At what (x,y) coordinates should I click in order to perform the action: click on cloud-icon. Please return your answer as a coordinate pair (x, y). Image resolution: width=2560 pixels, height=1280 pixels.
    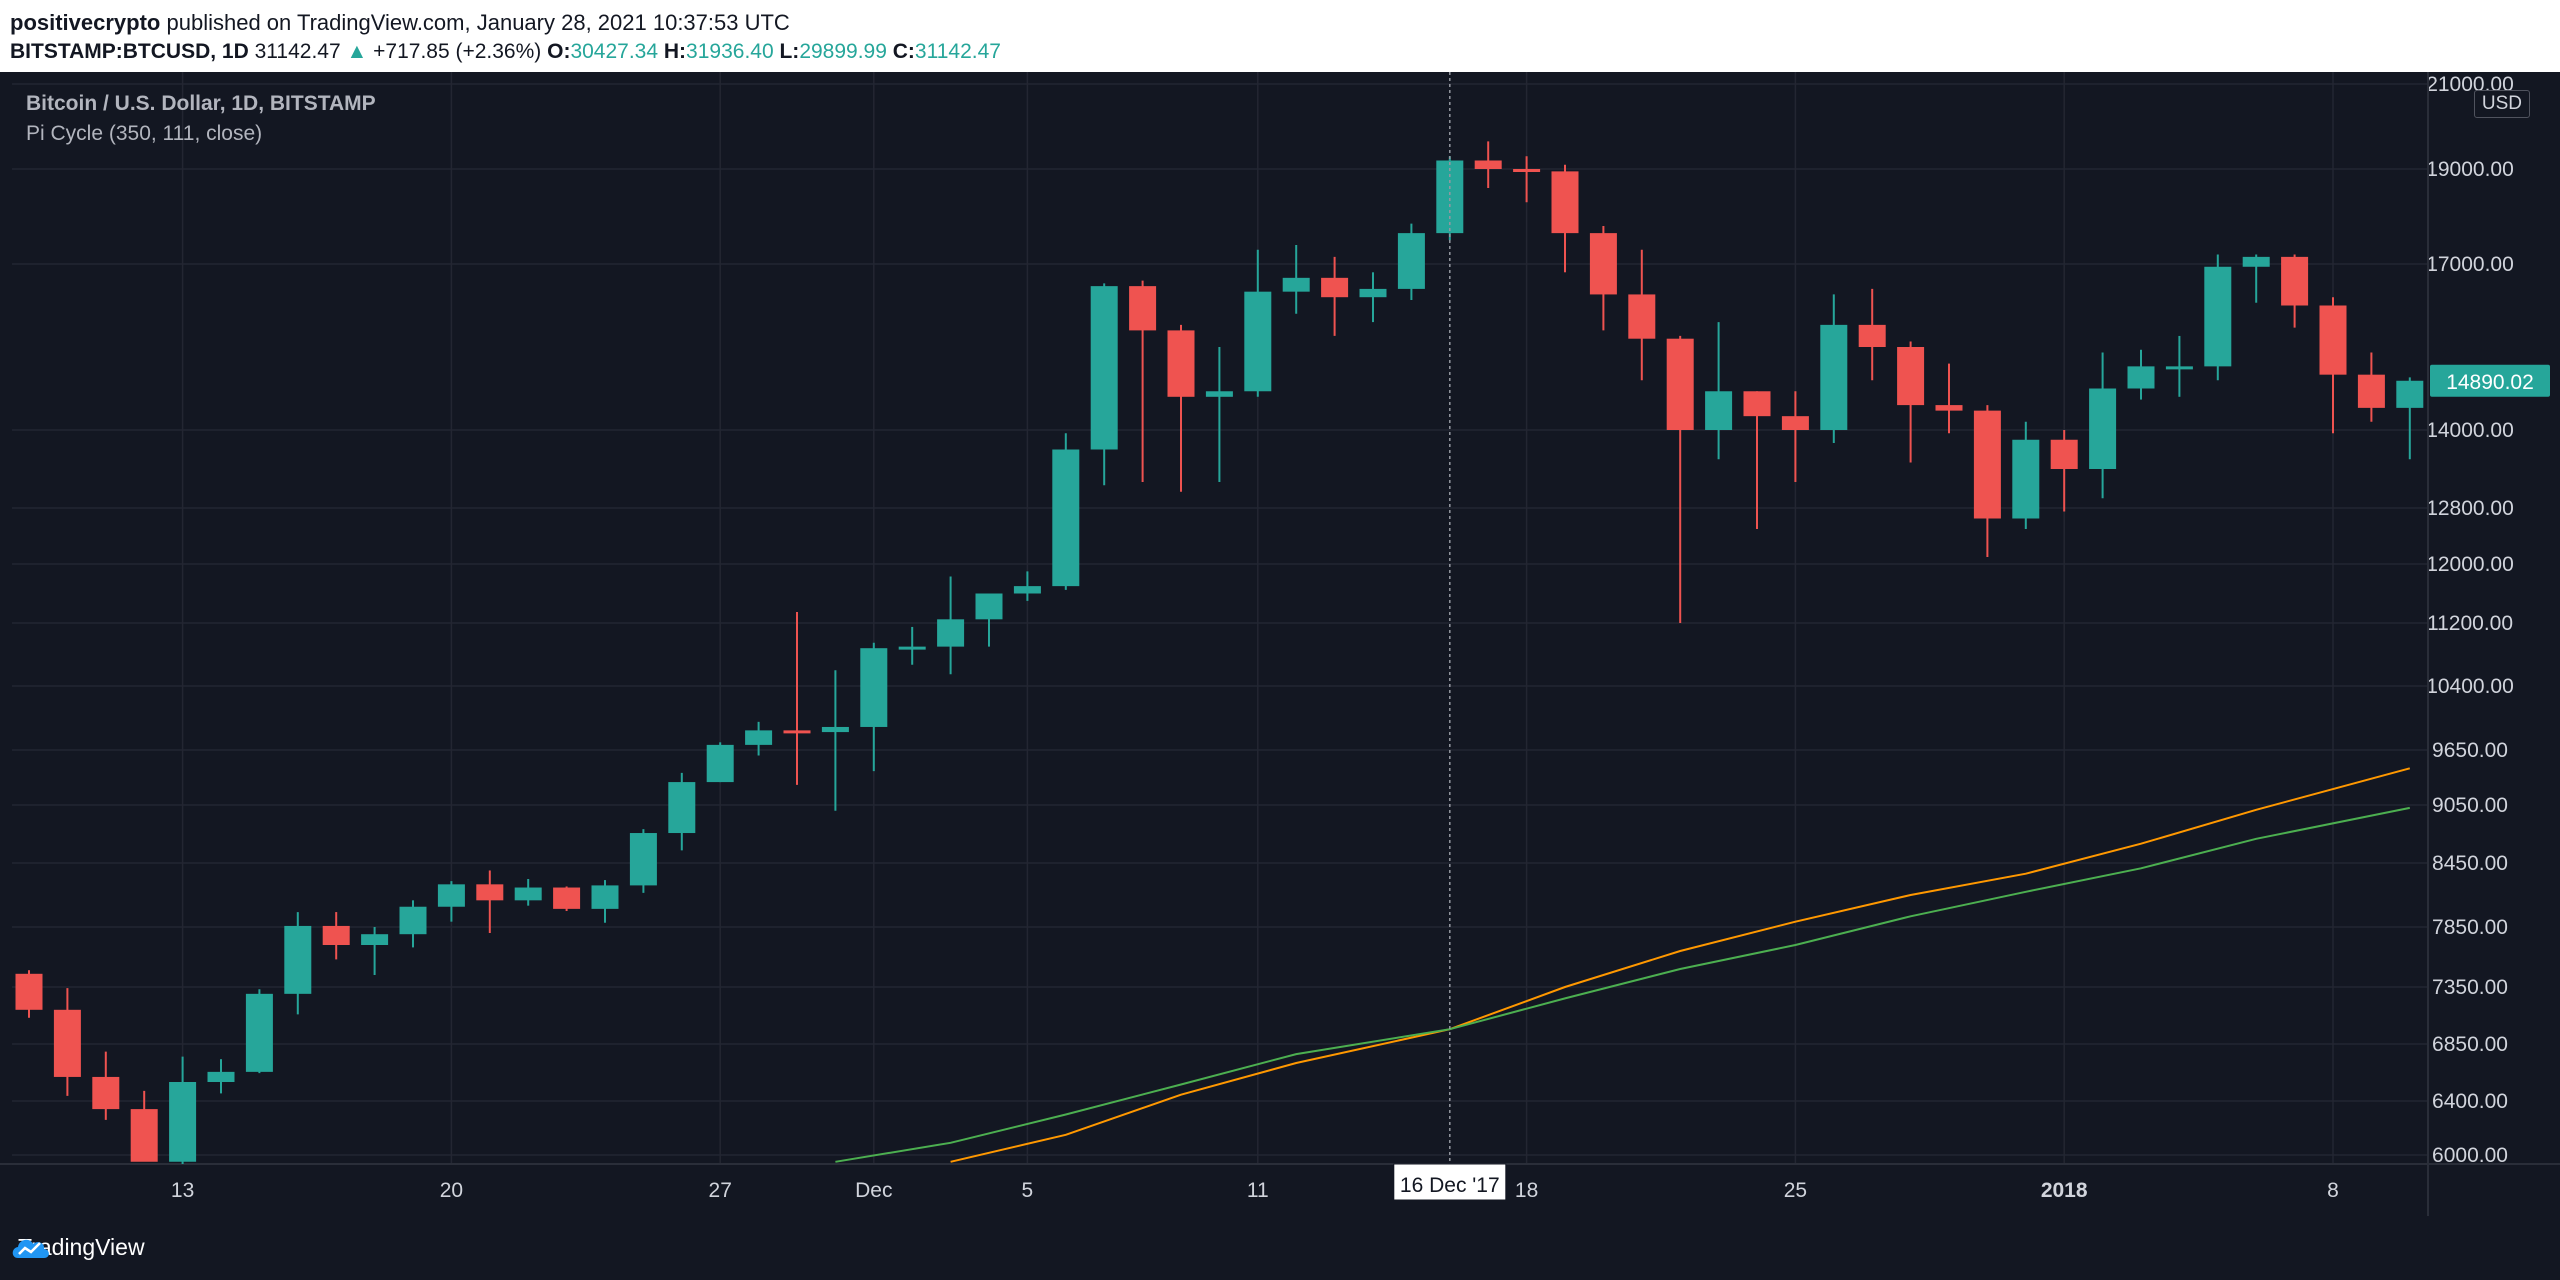
    Looking at the image, I should click on (30, 1248).